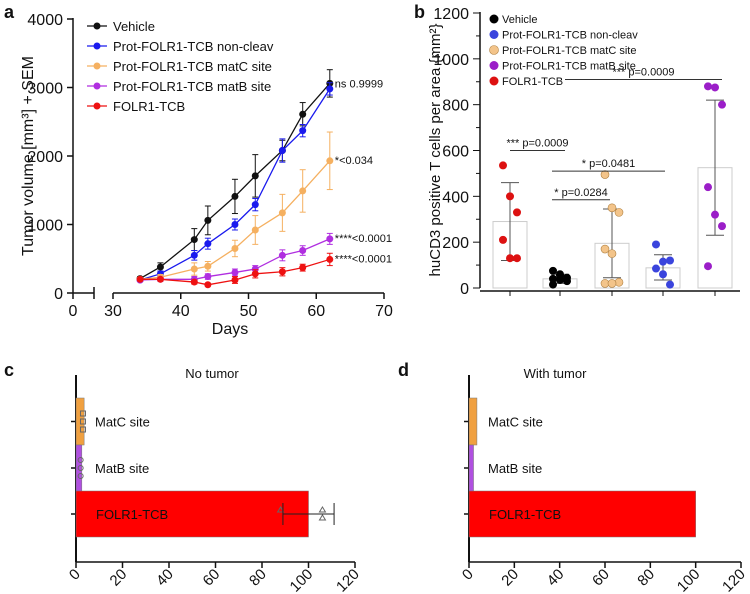  What do you see at coordinates (45, 157) in the screenshot?
I see `y-tick-label: 2000` at bounding box center [45, 157].